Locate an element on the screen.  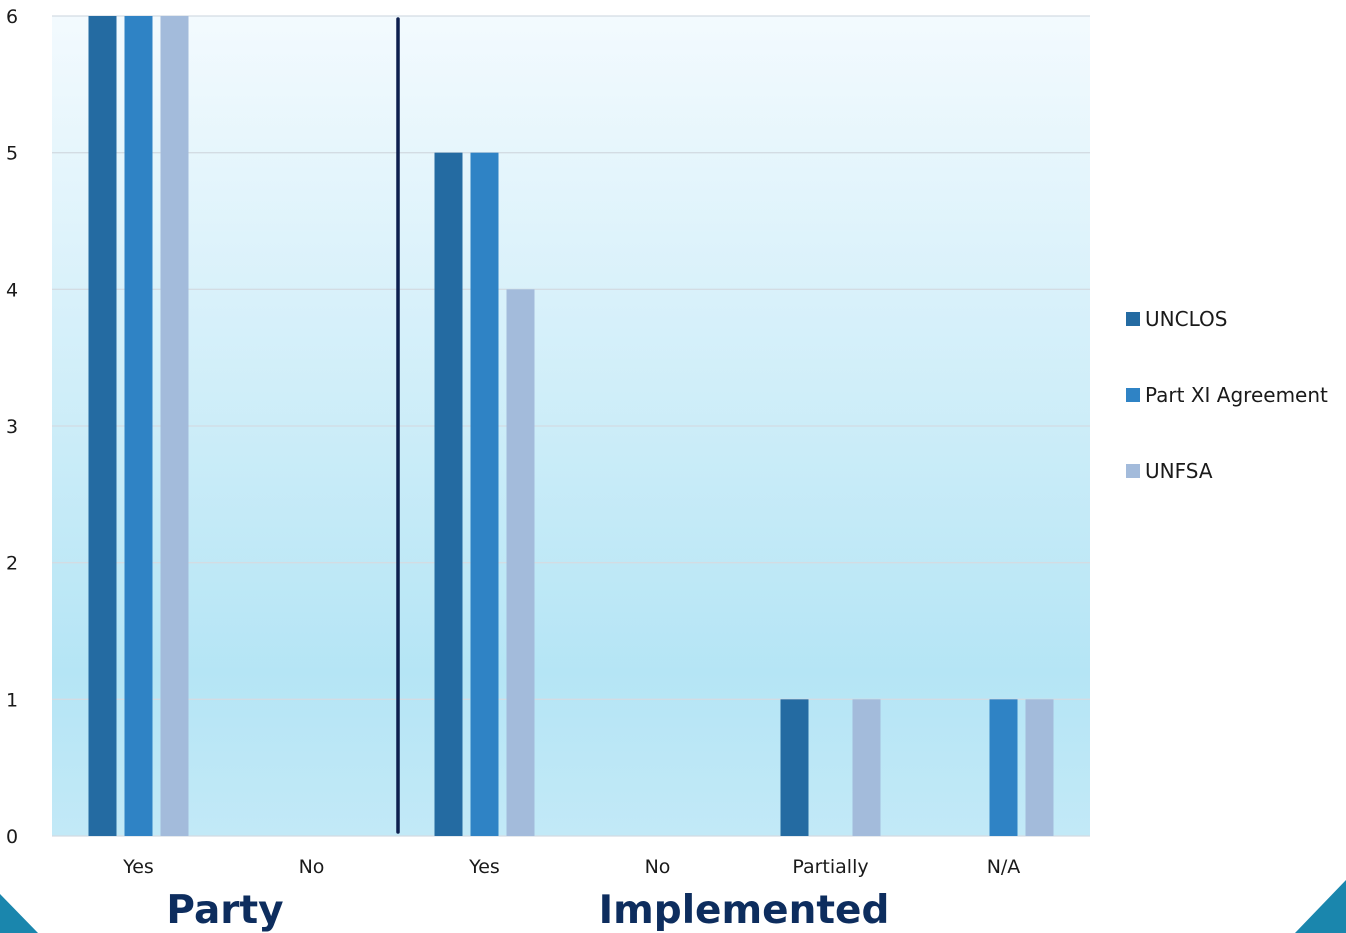
y-tick-label: 3 is located at coordinates (12, 427).